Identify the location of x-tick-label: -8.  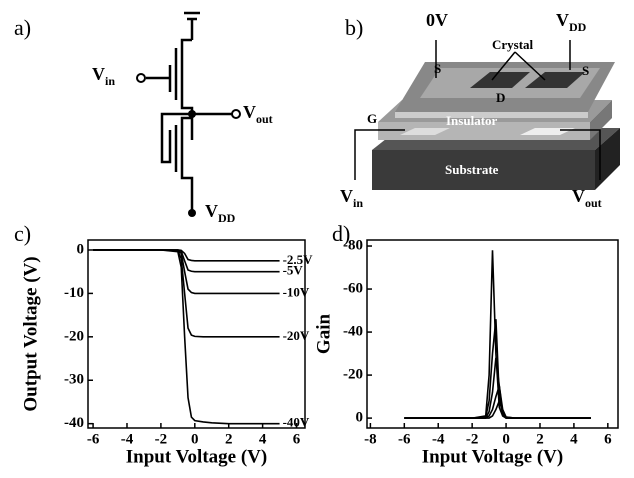
(370, 439).